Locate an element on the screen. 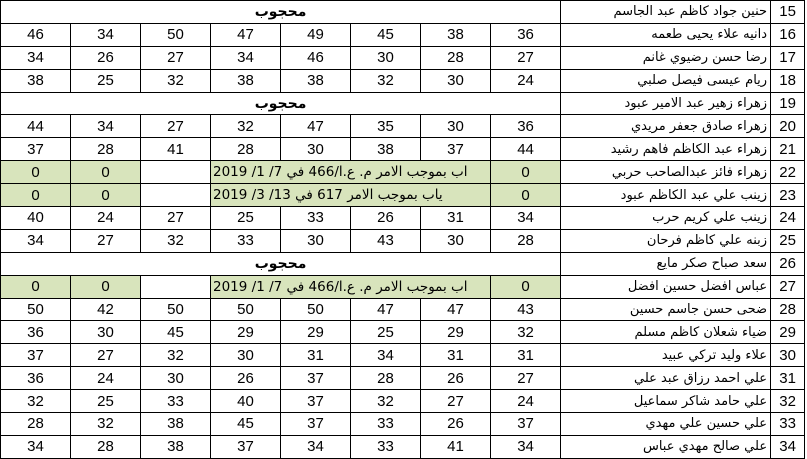  row-number-cell: 34 is located at coordinates (788, 446).